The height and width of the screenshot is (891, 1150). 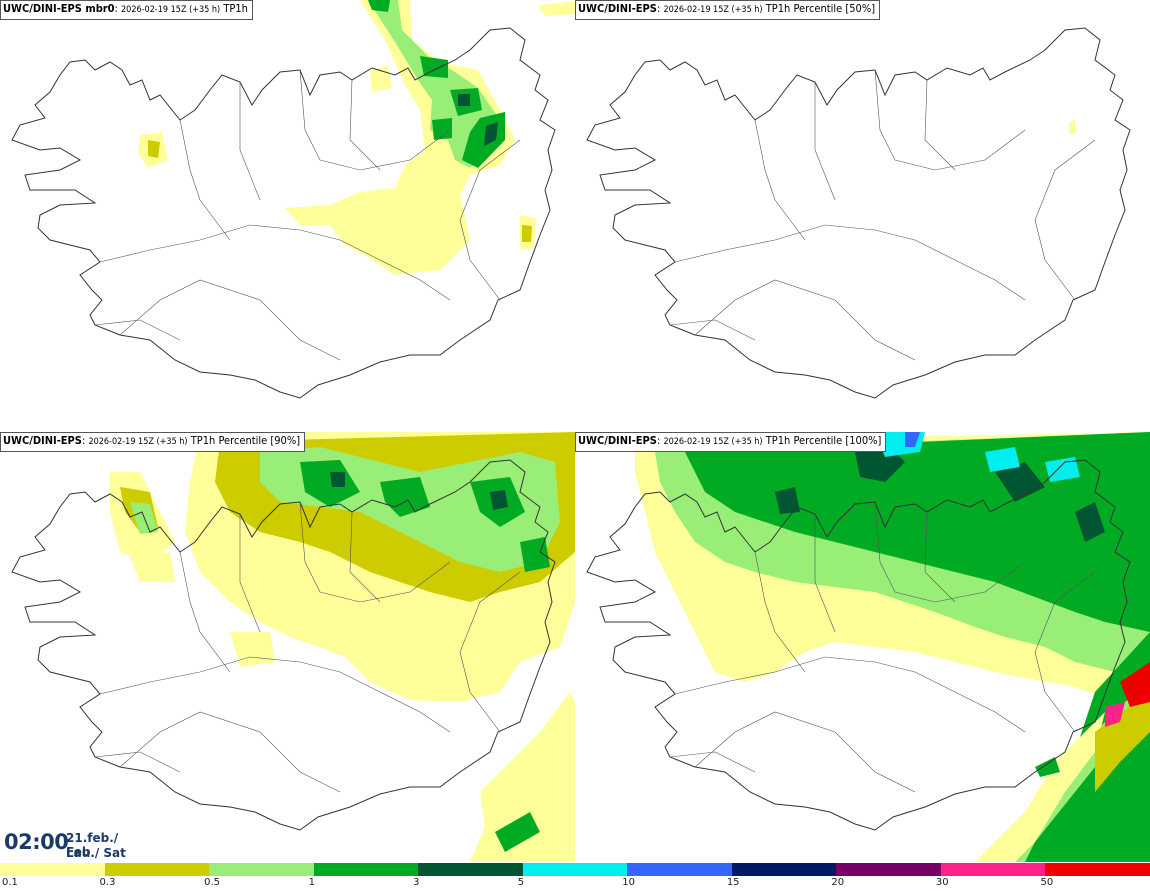 What do you see at coordinates (36, 842) in the screenshot?
I see `valid-time-clock: 02:00` at bounding box center [36, 842].